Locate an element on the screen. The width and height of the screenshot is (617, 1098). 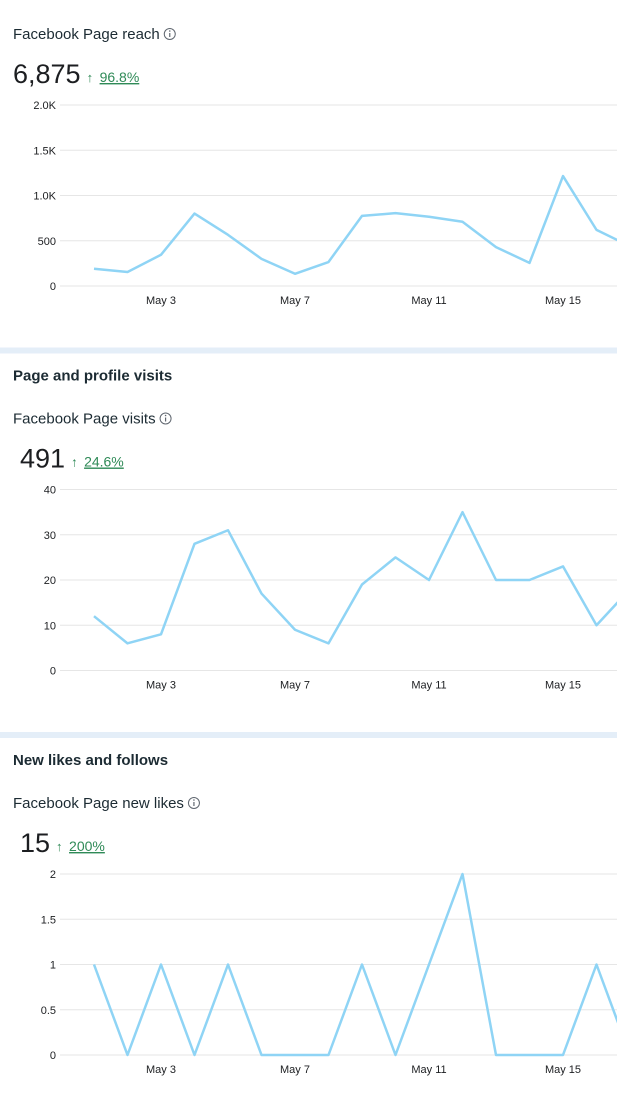
y-tick-label: 2 is located at coordinates (53, 875).